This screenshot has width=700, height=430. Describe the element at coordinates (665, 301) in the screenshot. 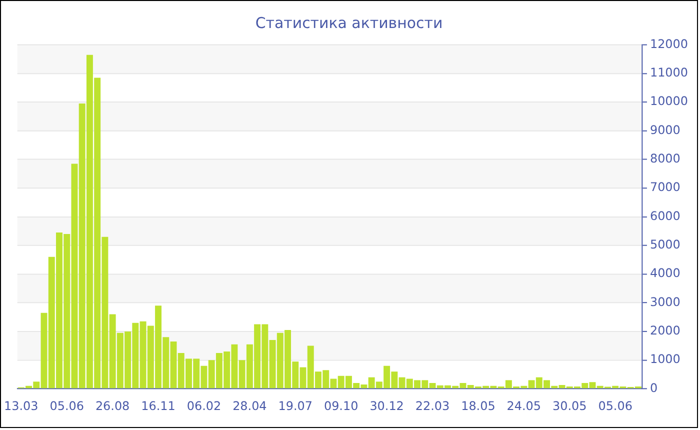

I see `y-tick-label: 3000` at that location.